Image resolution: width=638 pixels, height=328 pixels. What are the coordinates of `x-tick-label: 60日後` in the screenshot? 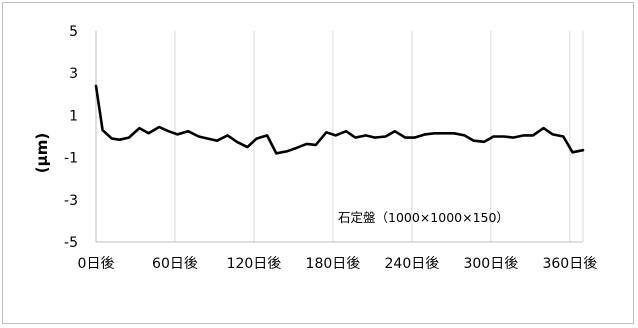 It's located at (175, 264).